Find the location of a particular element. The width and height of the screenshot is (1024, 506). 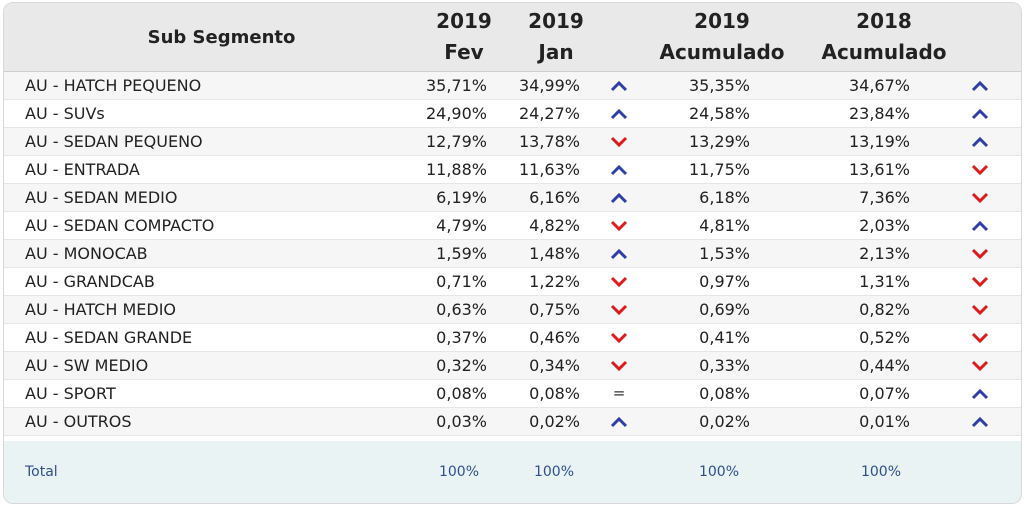

table-row: AU - SW MEDIO 0,32% 0,34% 0,33% 0,44% is located at coordinates (512, 366).